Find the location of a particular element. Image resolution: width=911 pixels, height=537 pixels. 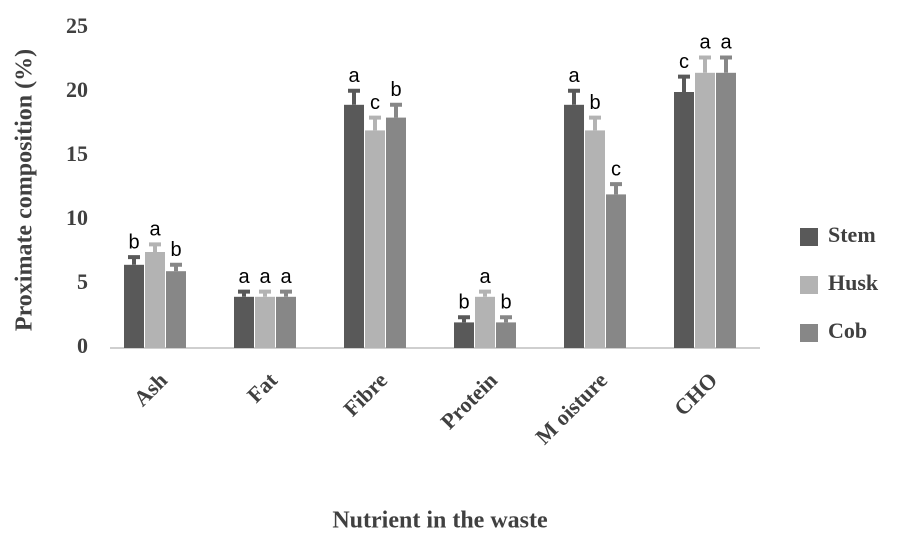

legend-label: Stem is located at coordinates (852, 234).